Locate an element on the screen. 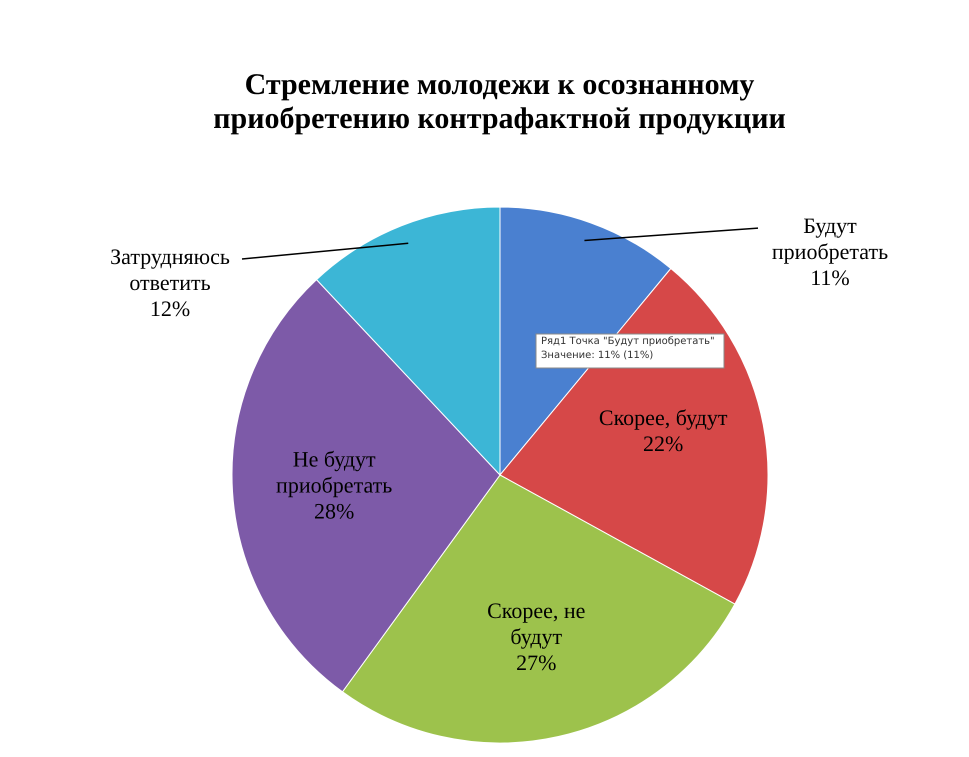  slice-label: Не будут приобретать is located at coordinates (334, 472).